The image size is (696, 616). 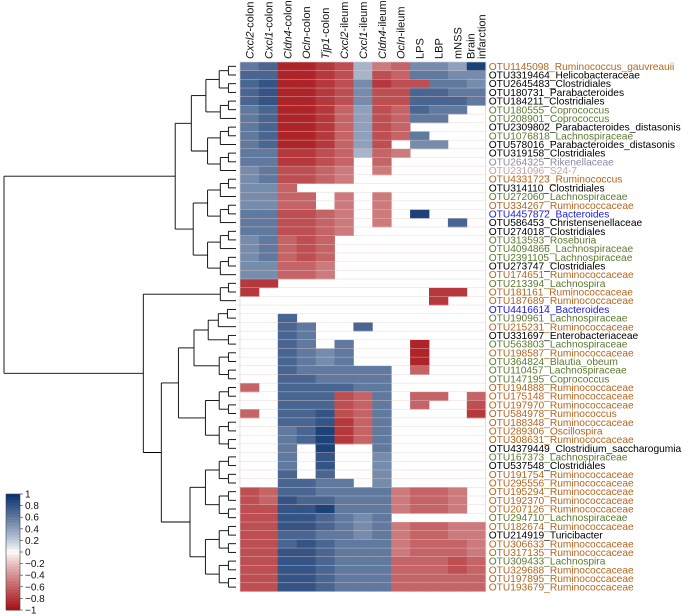 I want to click on column-label: Cxcl1-ileum, so click(x=364, y=30).